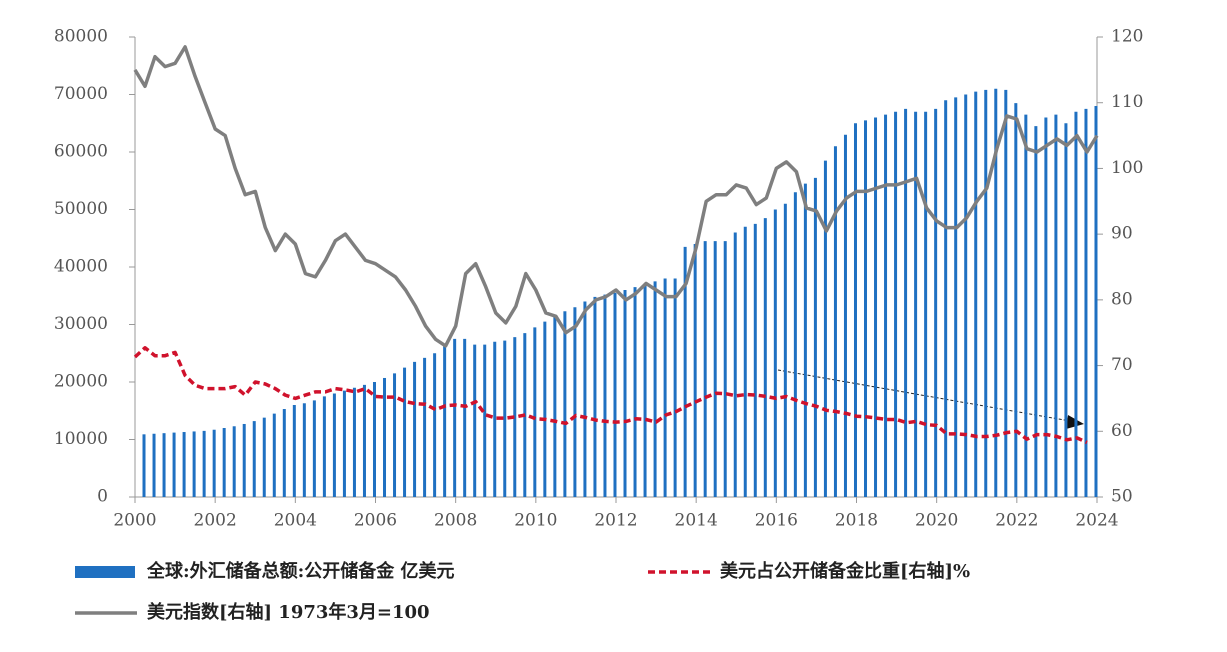 The image size is (1227, 652). What do you see at coordinates (1122, 365) in the screenshot?
I see `y2-tick-label: 70` at bounding box center [1122, 365].